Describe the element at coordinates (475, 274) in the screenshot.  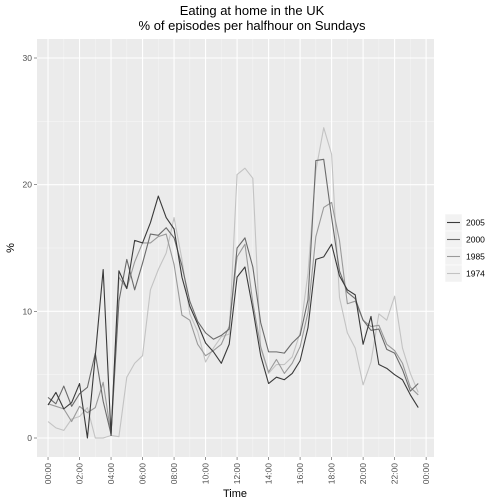
I see `legend-label-1974: 1974` at that location.